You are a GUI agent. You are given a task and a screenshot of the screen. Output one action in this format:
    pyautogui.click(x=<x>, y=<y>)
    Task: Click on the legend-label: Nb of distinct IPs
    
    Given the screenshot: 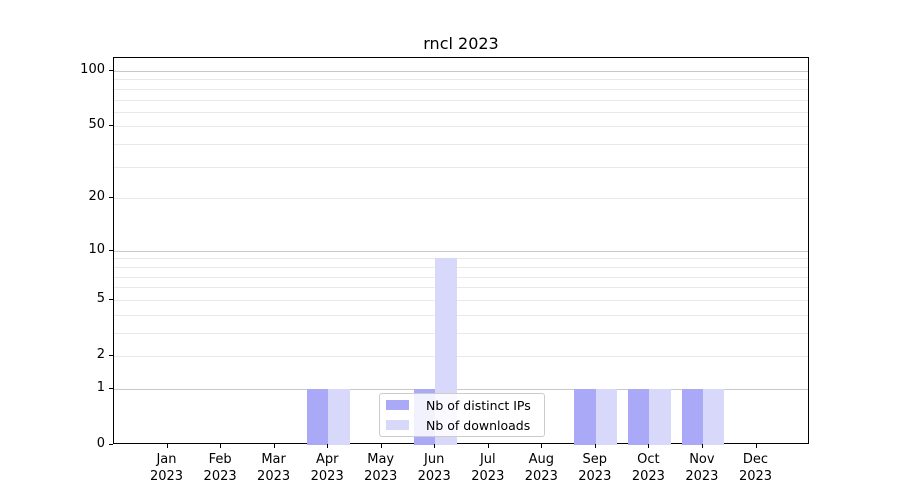 What is the action you would take?
    pyautogui.click(x=478, y=405)
    